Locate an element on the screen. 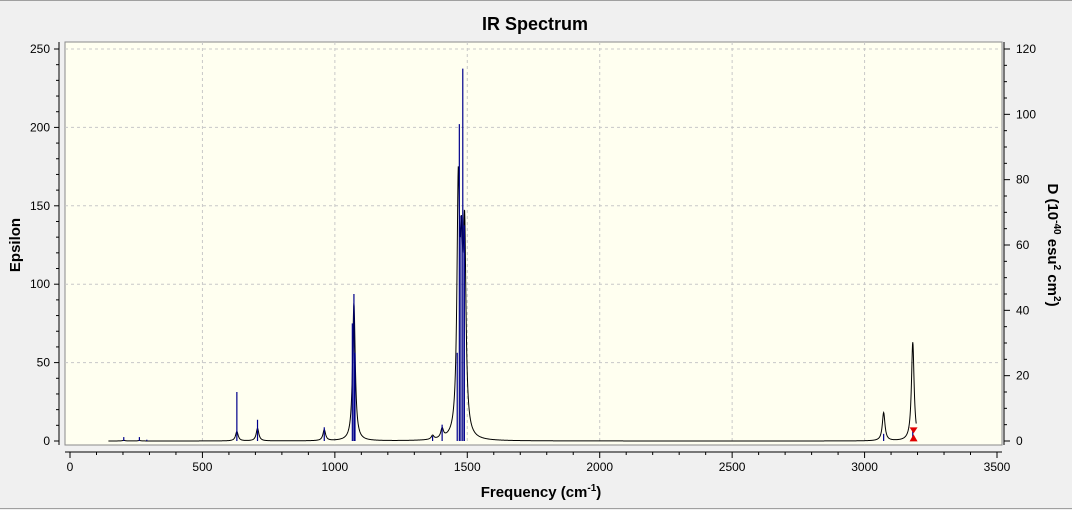 The width and height of the screenshot is (1072, 510). y-left-tick-label: 100 is located at coordinates (40, 284).